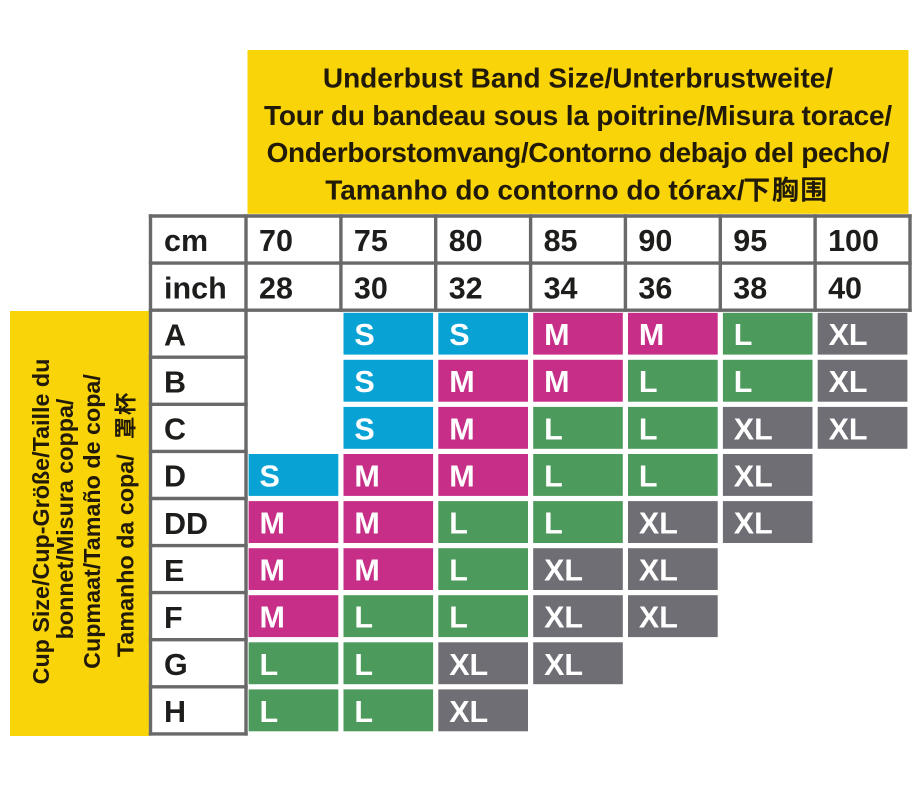 This screenshot has width=922, height=802. I want to click on svg-text: F, so click(173, 618).